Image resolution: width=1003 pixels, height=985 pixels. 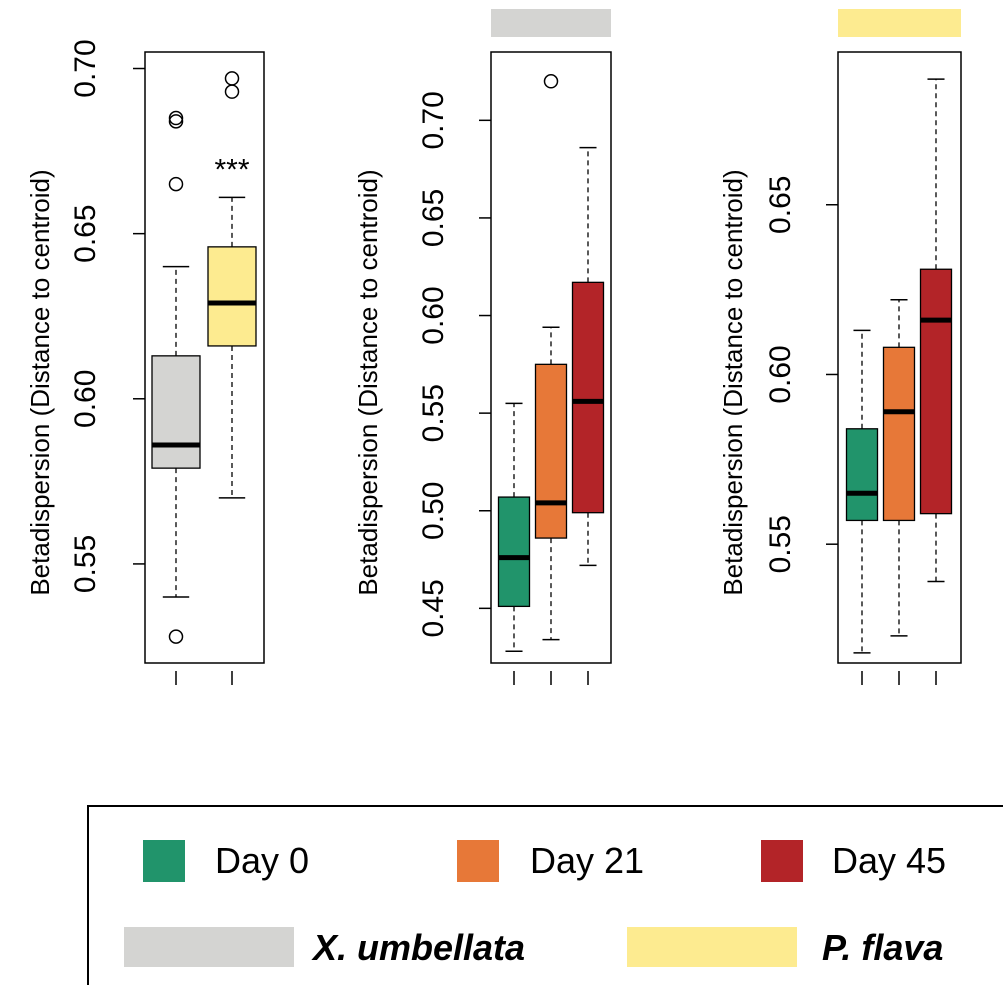 What do you see at coordinates (587, 860) in the screenshot?
I see `legend-label-day-21: Day 21` at bounding box center [587, 860].